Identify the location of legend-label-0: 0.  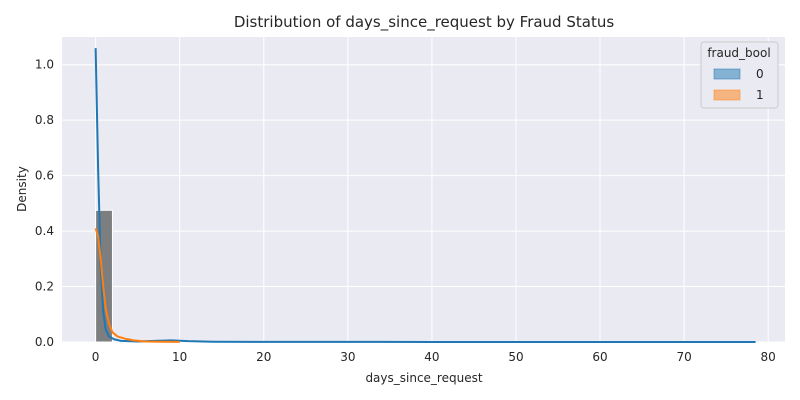
(760, 74).